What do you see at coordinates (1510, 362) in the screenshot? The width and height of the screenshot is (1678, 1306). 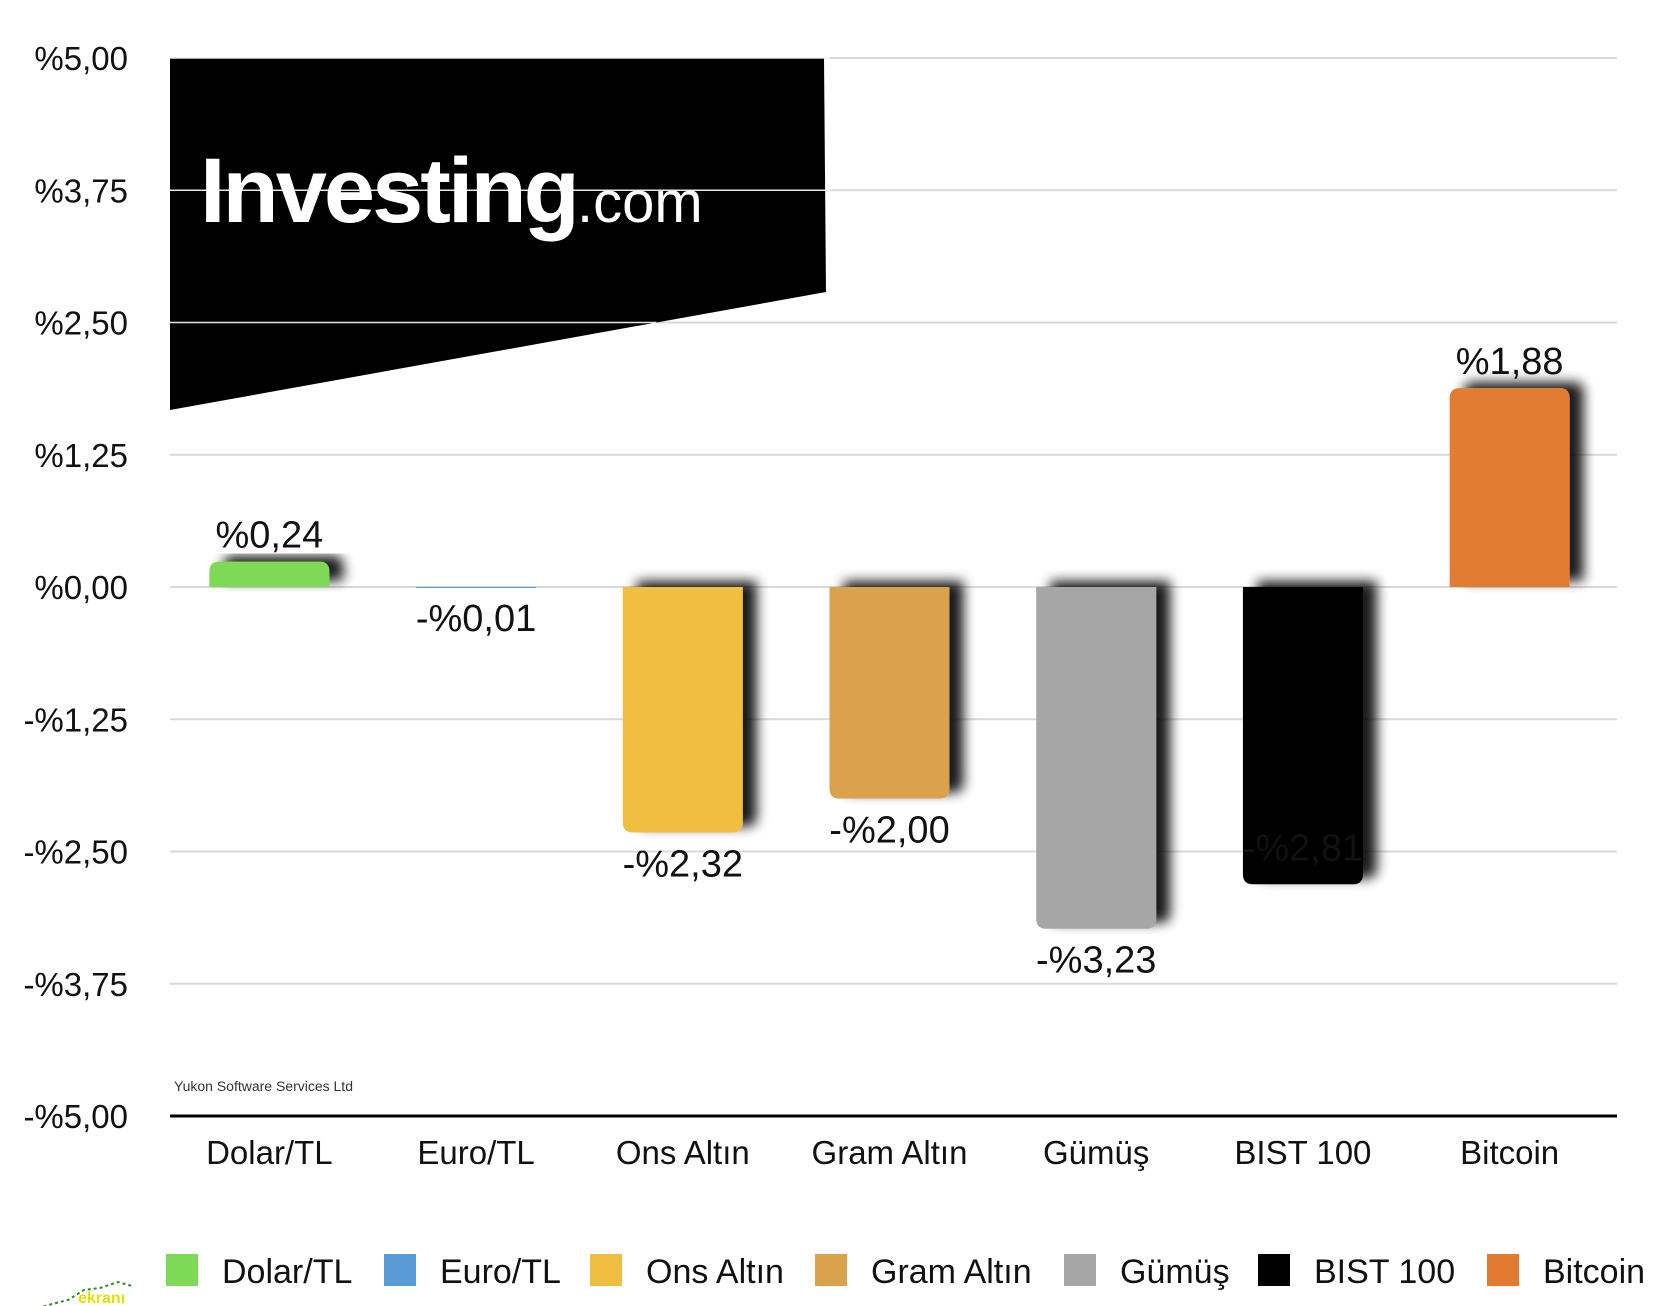 I see `data-label: %1,88` at bounding box center [1510, 362].